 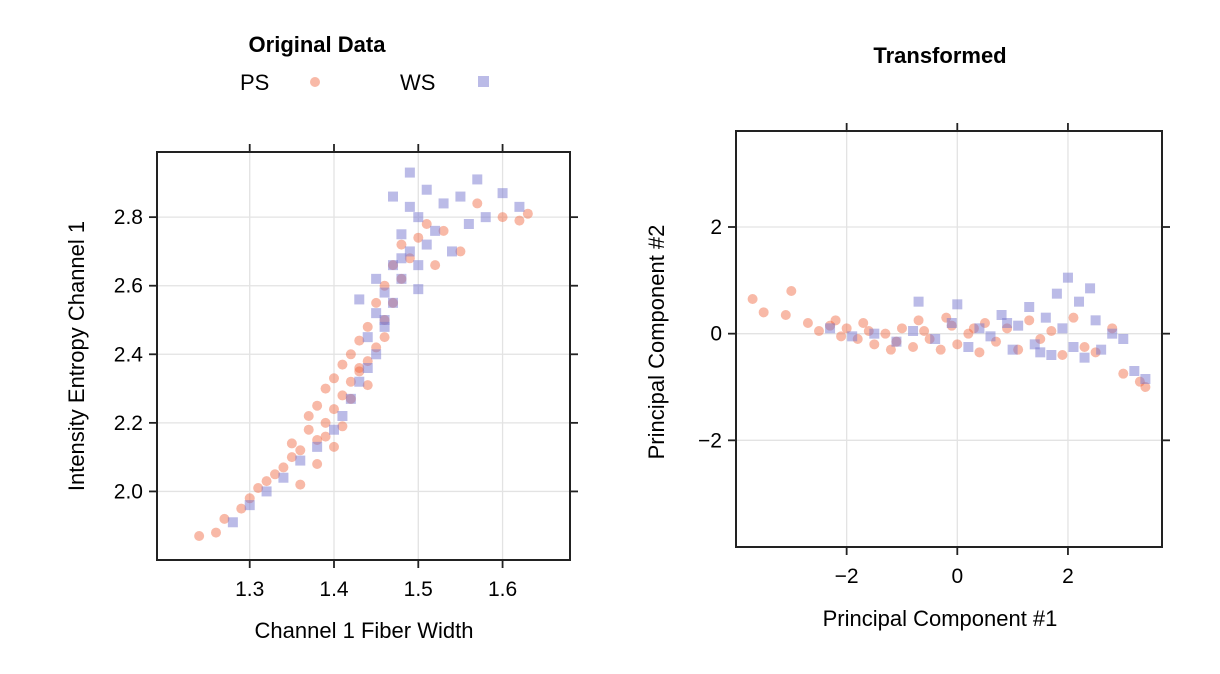 What do you see at coordinates (716, 334) in the screenshot?
I see `right-chart-y-tick-label: 0` at bounding box center [716, 334].